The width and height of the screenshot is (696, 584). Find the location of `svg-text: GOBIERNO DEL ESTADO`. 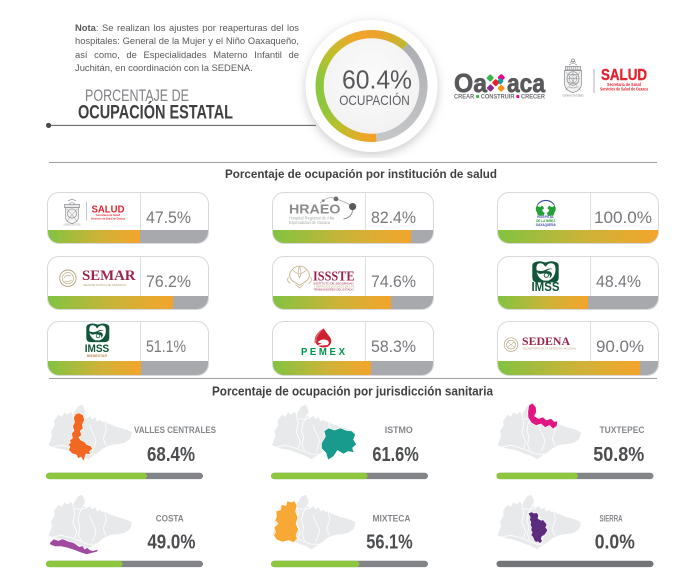

svg-text: GOBIERNO DEL ESTADO is located at coordinates (72, 224).